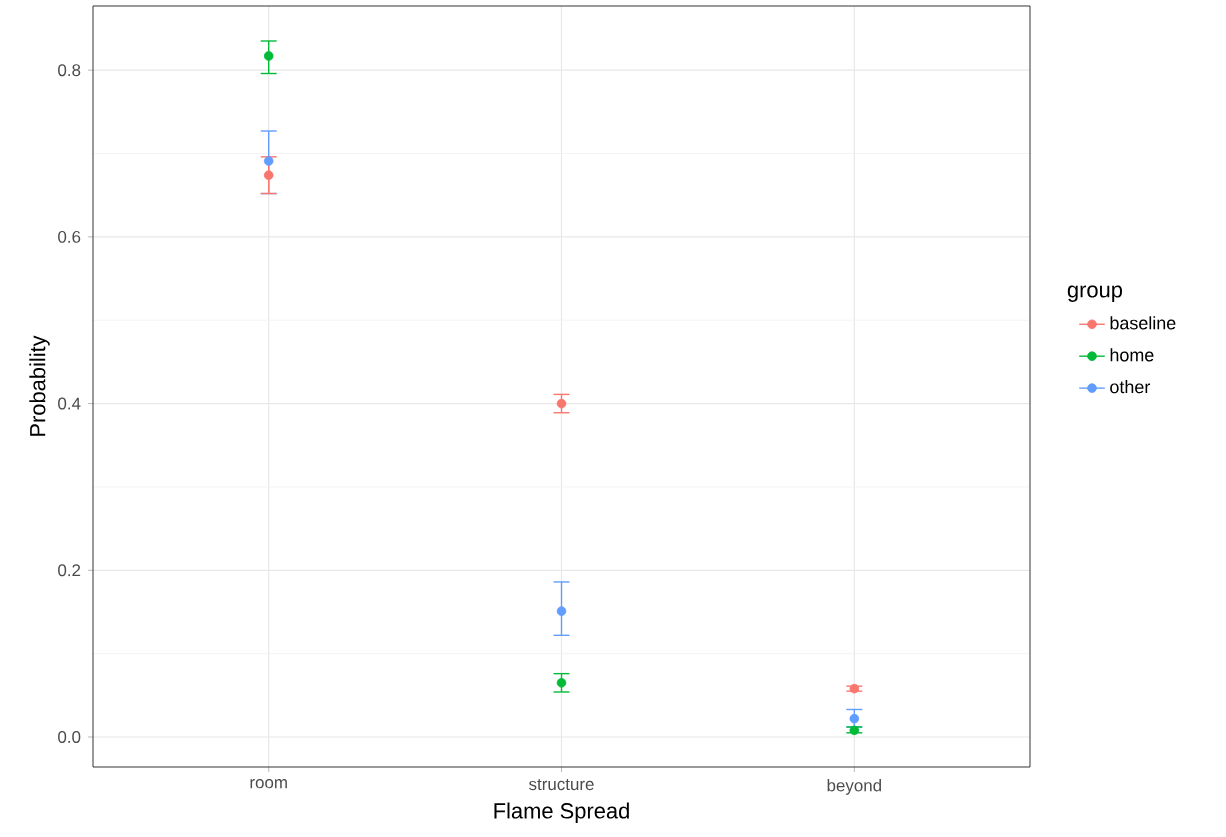 The width and height of the screenshot is (1226, 837). I want to click on y-tick-label: 0.8, so click(69, 70).